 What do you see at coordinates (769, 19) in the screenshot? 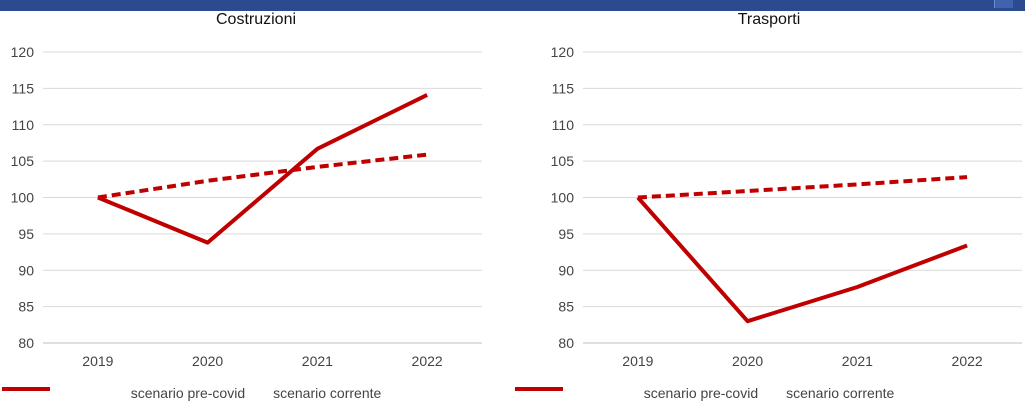
I see `chart-title: Trasporti` at bounding box center [769, 19].